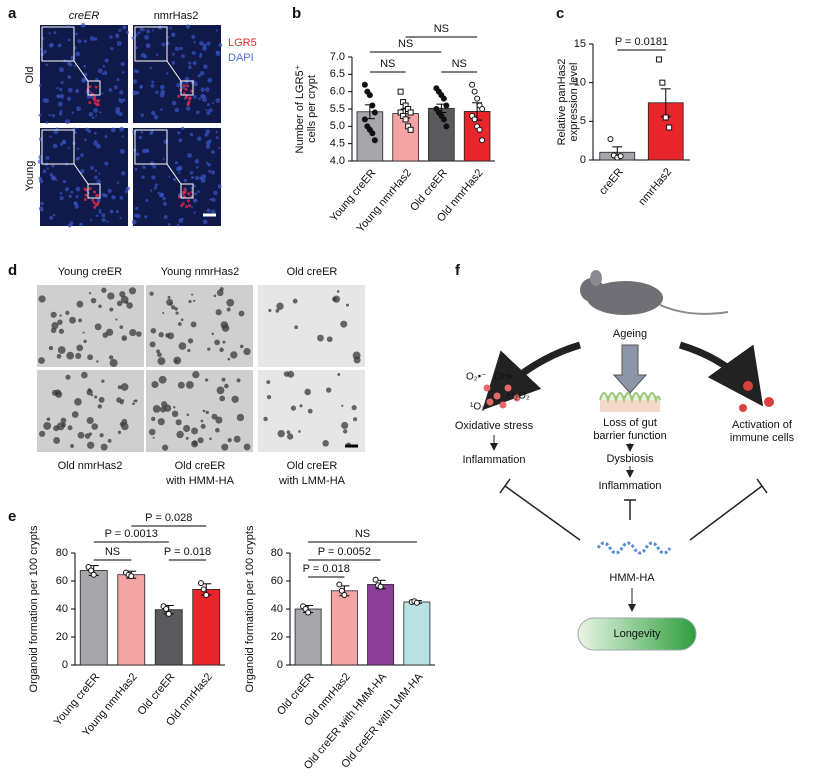 Image resolution: width=829 pixels, height=783 pixels. Describe the element at coordinates (312, 109) in the screenshot. I see `y-axis-label: cells per crypt` at that location.